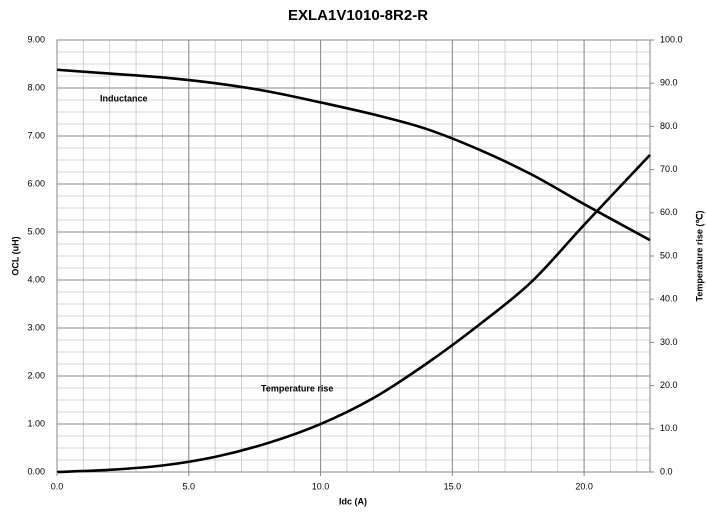 This screenshot has height=513, width=706. I want to click on y-tick-label: 7.00, so click(36, 135).